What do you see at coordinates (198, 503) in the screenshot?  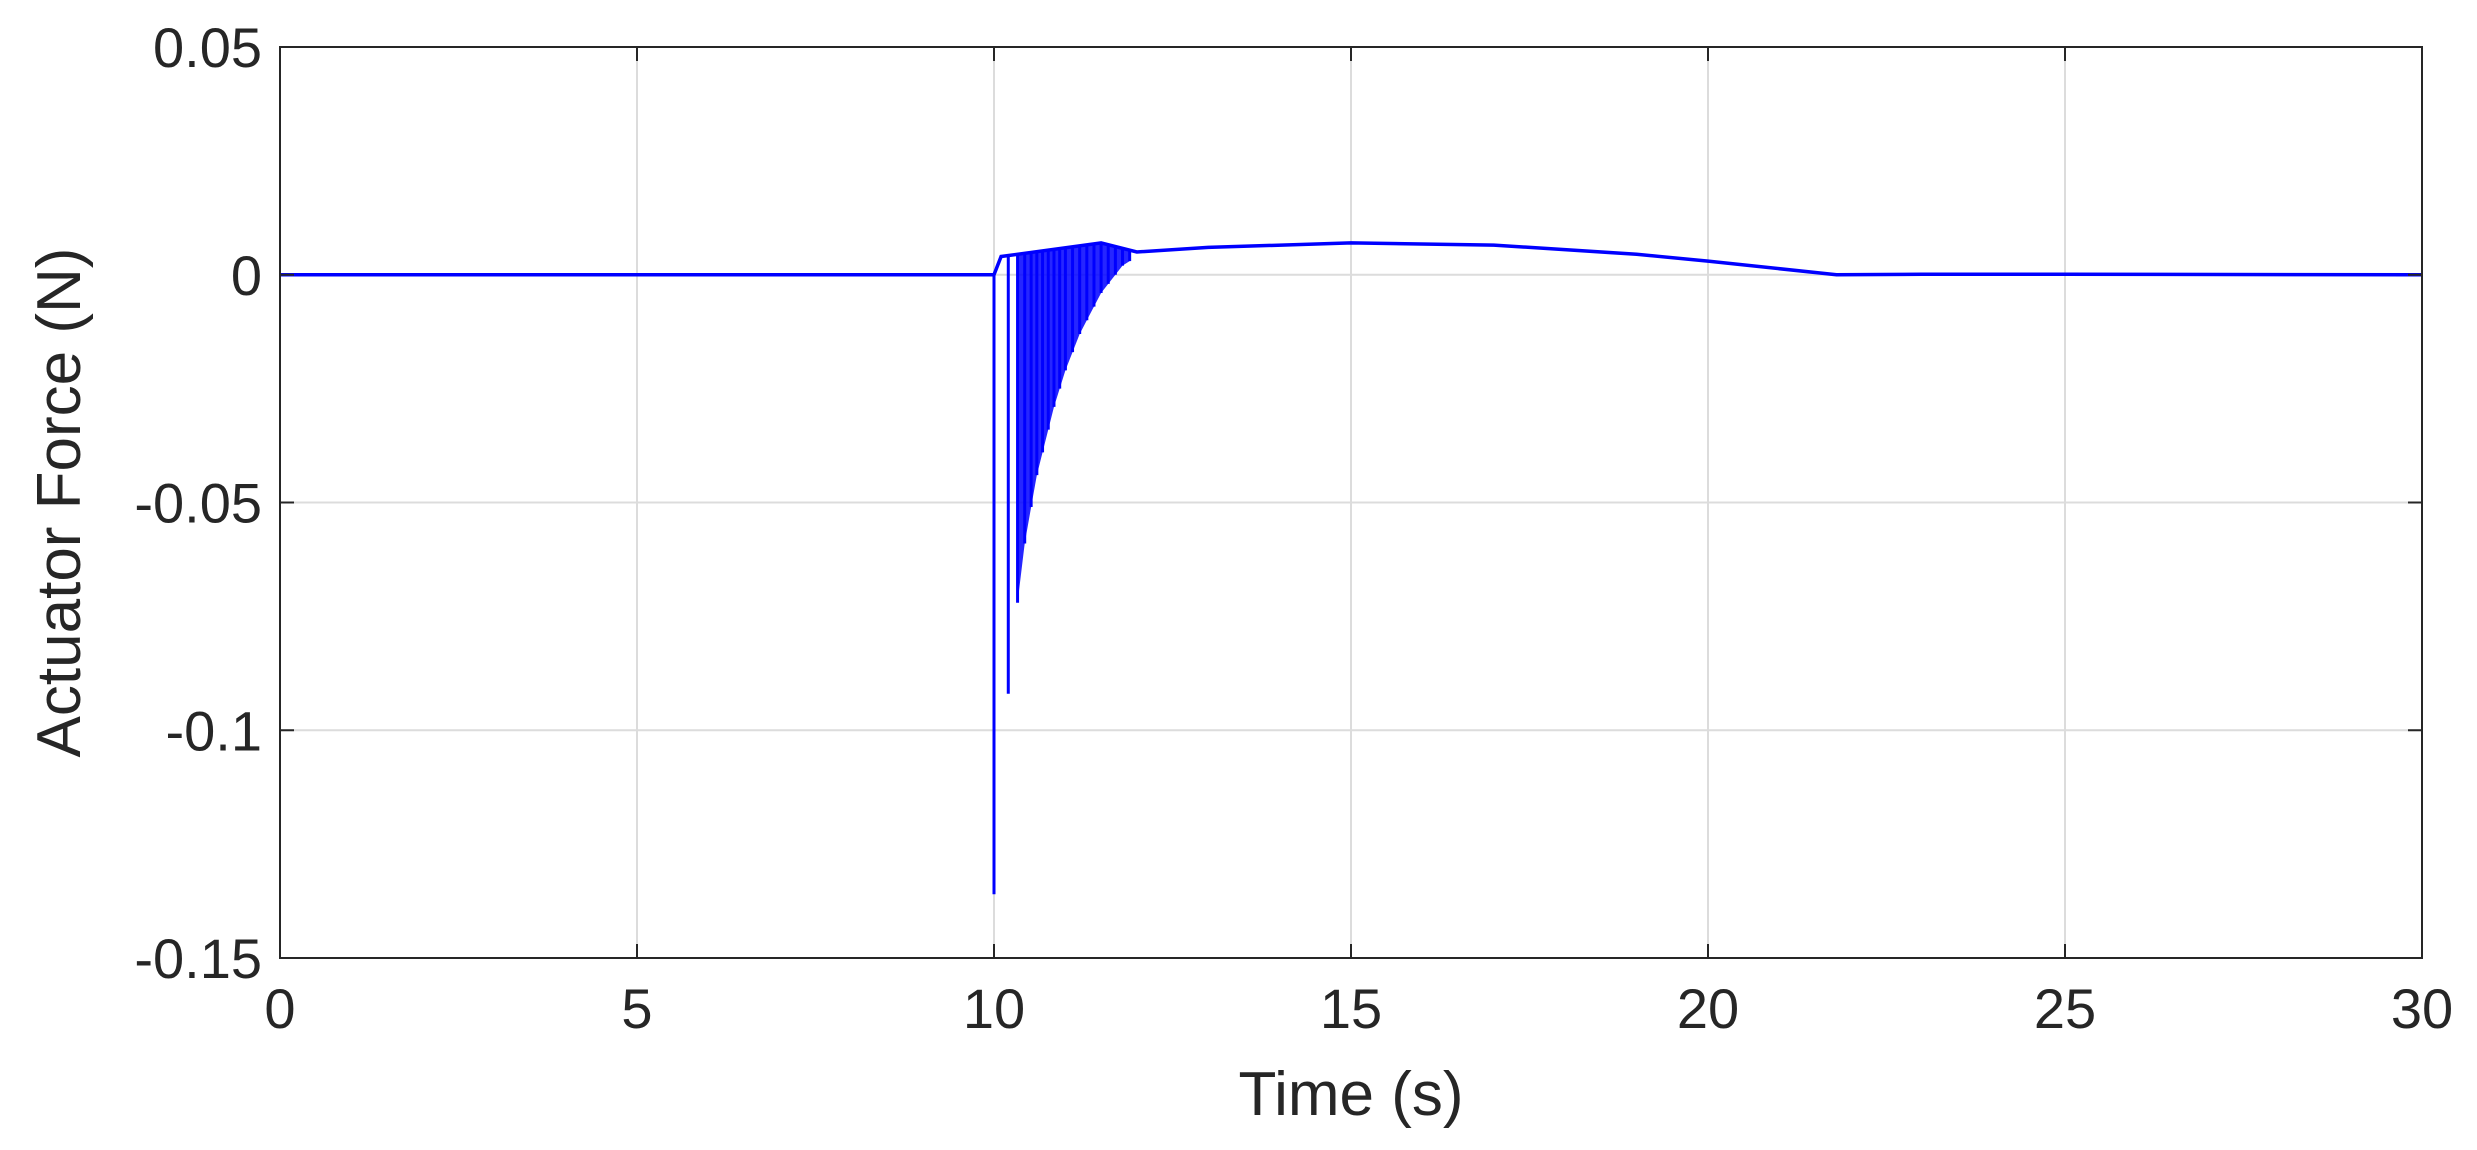 I see `y-tick-label: -0.05` at bounding box center [198, 503].